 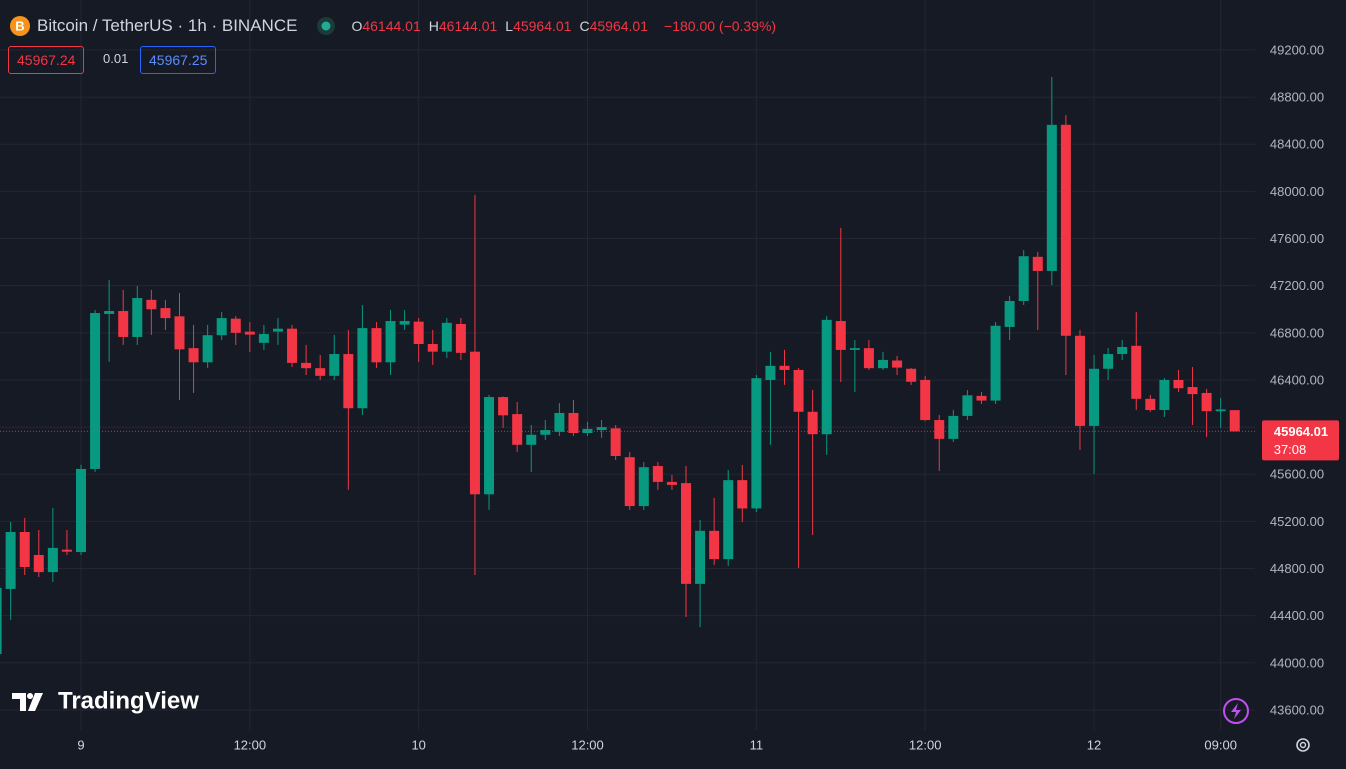 What do you see at coordinates (1297, 49) in the screenshot?
I see `y-tick-label: 49200.00` at bounding box center [1297, 49].